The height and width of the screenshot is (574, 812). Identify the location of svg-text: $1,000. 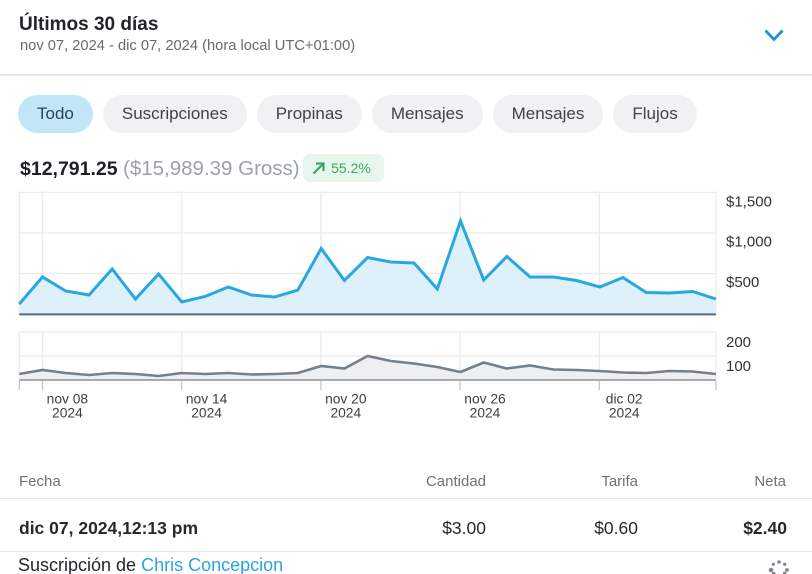
(749, 241).